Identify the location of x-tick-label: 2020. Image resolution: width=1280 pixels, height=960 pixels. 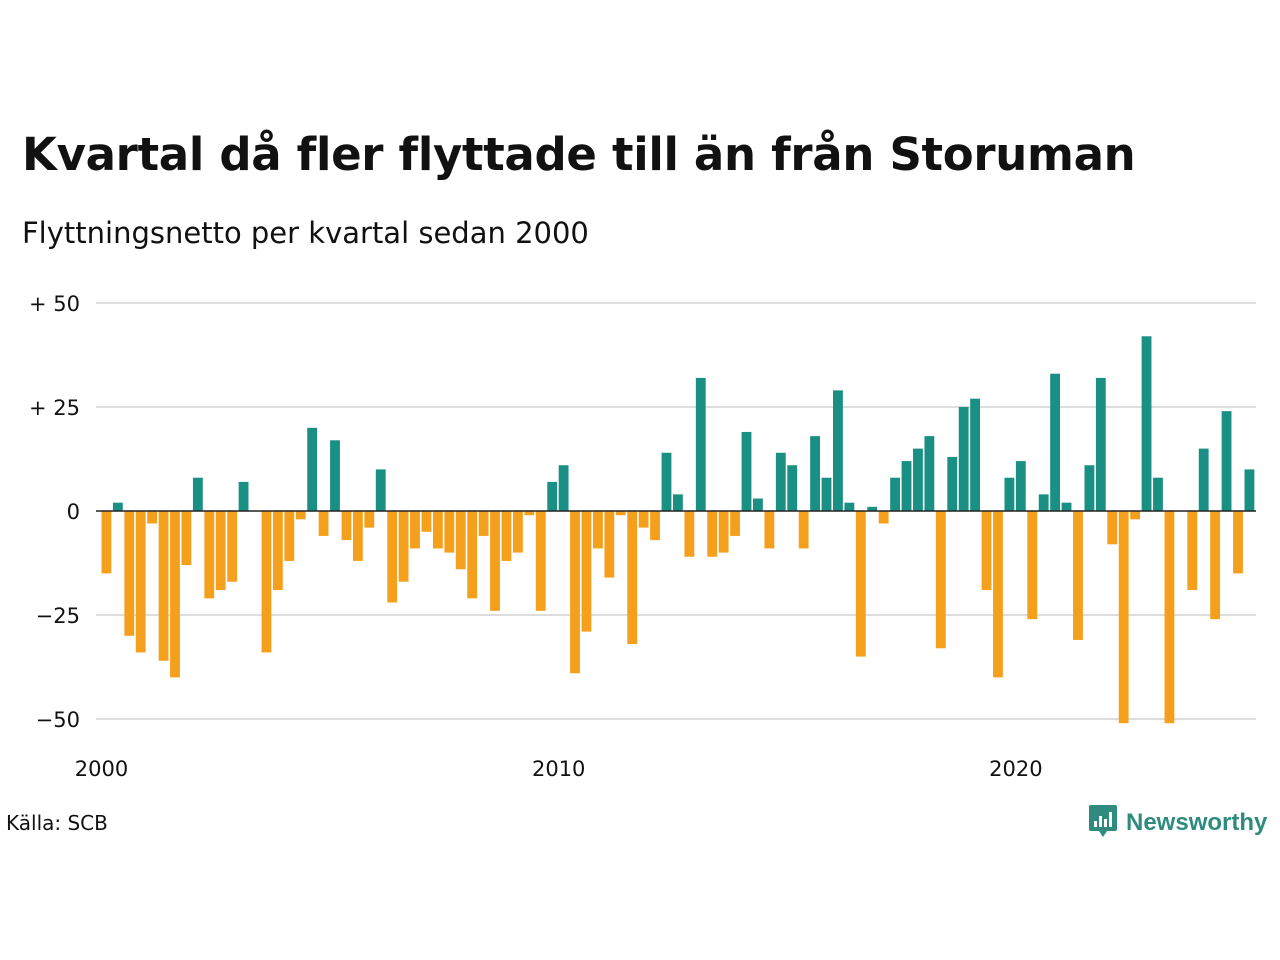
(1015, 769).